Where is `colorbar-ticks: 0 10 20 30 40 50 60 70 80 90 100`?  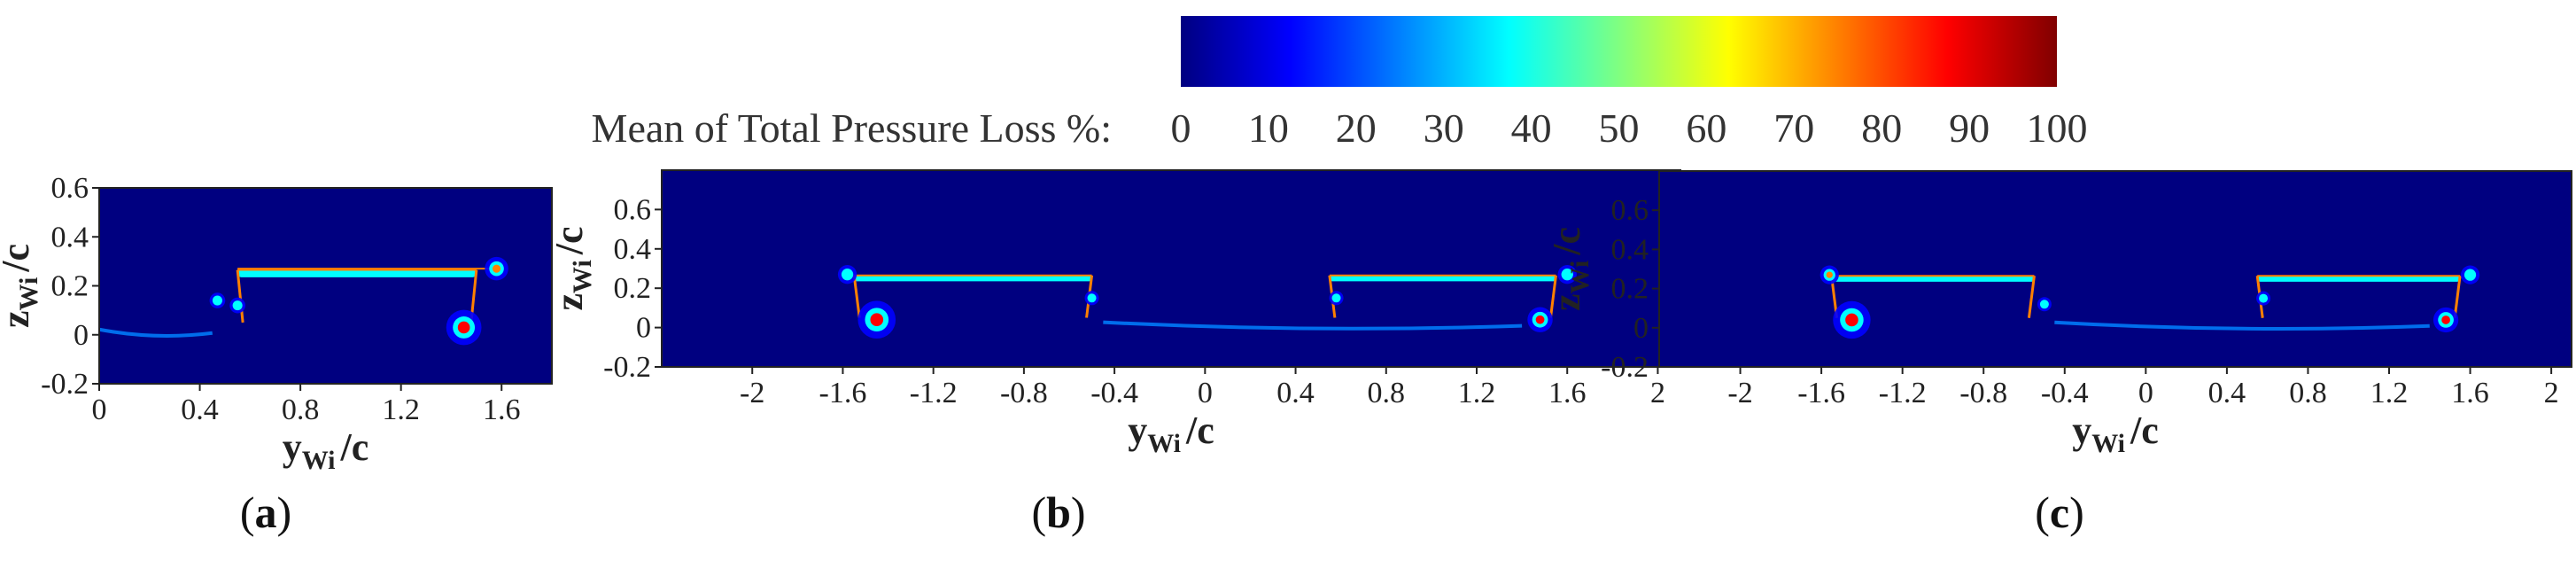 colorbar-ticks: 0 10 20 30 40 50 60 70 80 90 100 is located at coordinates (1629, 128).